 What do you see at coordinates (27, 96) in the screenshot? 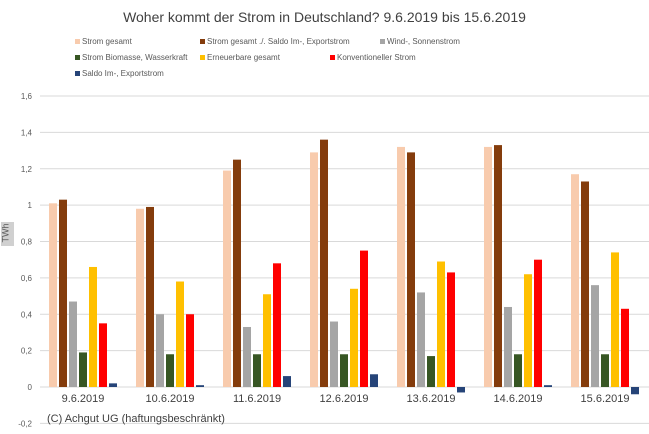
I see `y-tick-label: 1,6` at bounding box center [27, 96].